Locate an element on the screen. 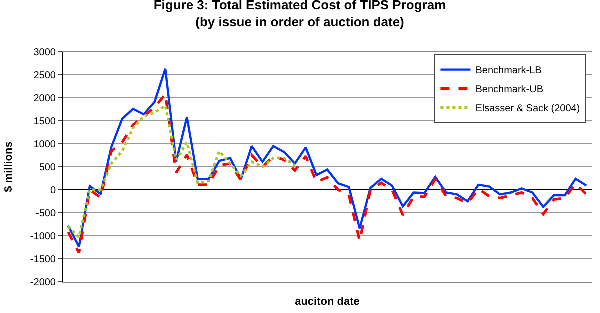 This screenshot has width=600, height=313. legend-label: Elsasser & Sack (2004) is located at coordinates (528, 109).